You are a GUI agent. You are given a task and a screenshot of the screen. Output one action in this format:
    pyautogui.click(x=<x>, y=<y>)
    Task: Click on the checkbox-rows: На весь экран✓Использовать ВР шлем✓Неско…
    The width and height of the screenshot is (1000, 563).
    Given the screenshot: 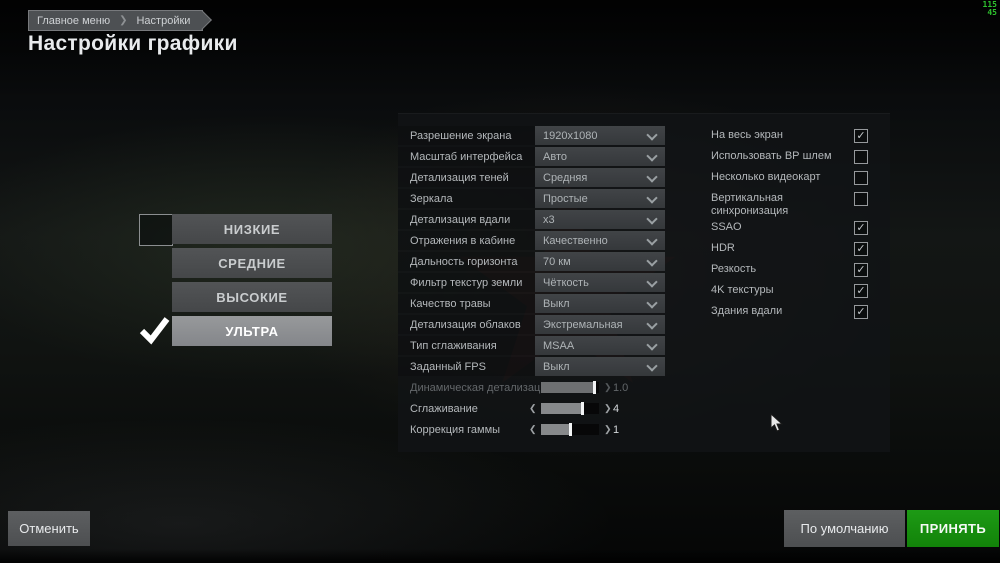 What is the action you would take?
    pyautogui.click(x=794, y=224)
    